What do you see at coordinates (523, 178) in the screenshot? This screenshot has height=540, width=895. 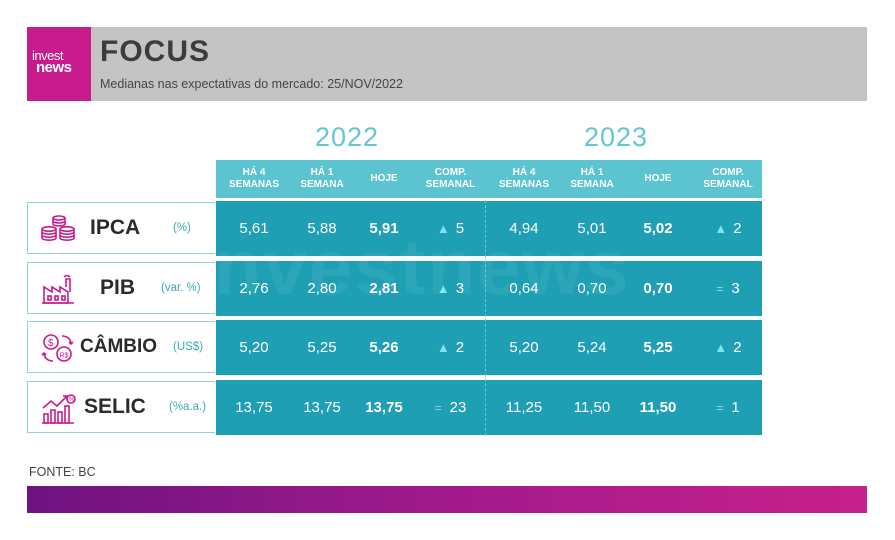 I see `col-header-2023-h4: HÁ 4 SEMANAS` at bounding box center [523, 178].